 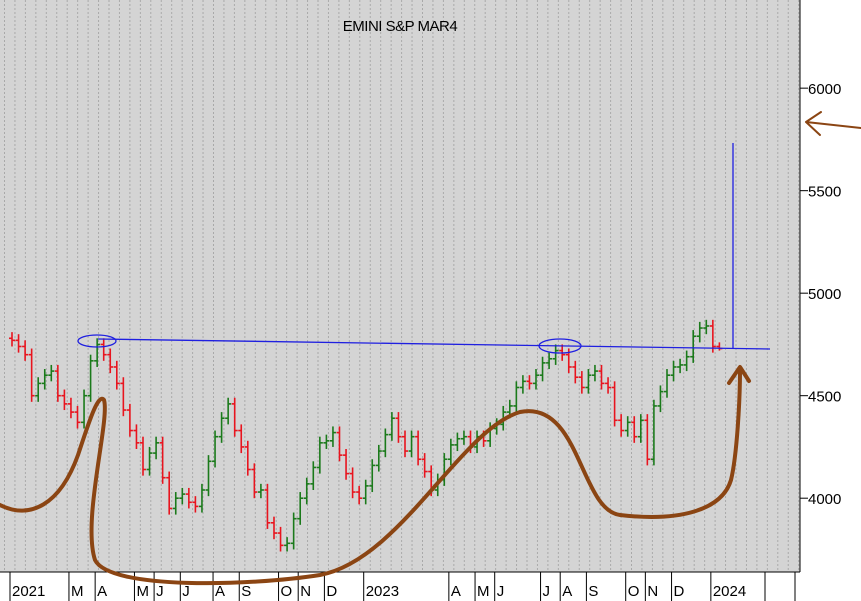 I want to click on y-tick-label: 5000, so click(x=824, y=294).